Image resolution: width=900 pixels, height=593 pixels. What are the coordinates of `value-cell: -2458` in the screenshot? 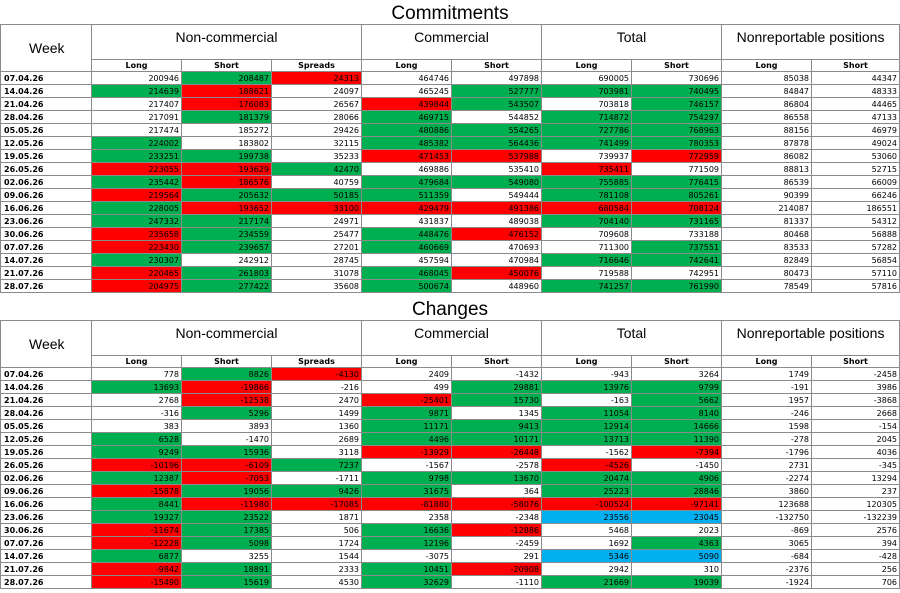 It's located at (855, 374).